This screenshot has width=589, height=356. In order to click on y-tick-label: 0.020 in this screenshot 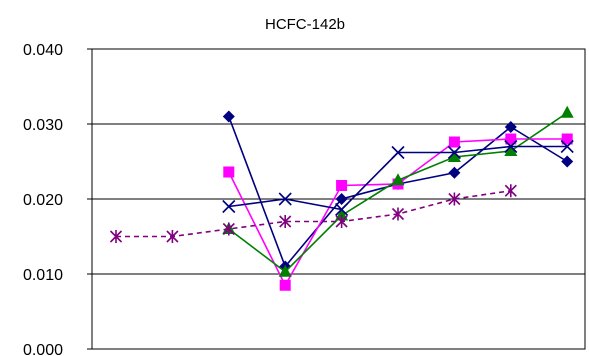, I will do `click(43, 200)`.